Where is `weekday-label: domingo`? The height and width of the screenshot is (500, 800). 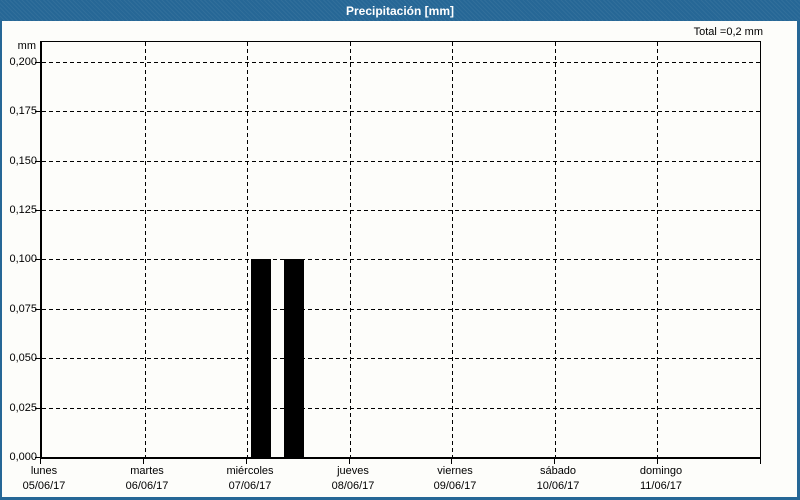
weekday-label: domingo is located at coordinates (661, 471).